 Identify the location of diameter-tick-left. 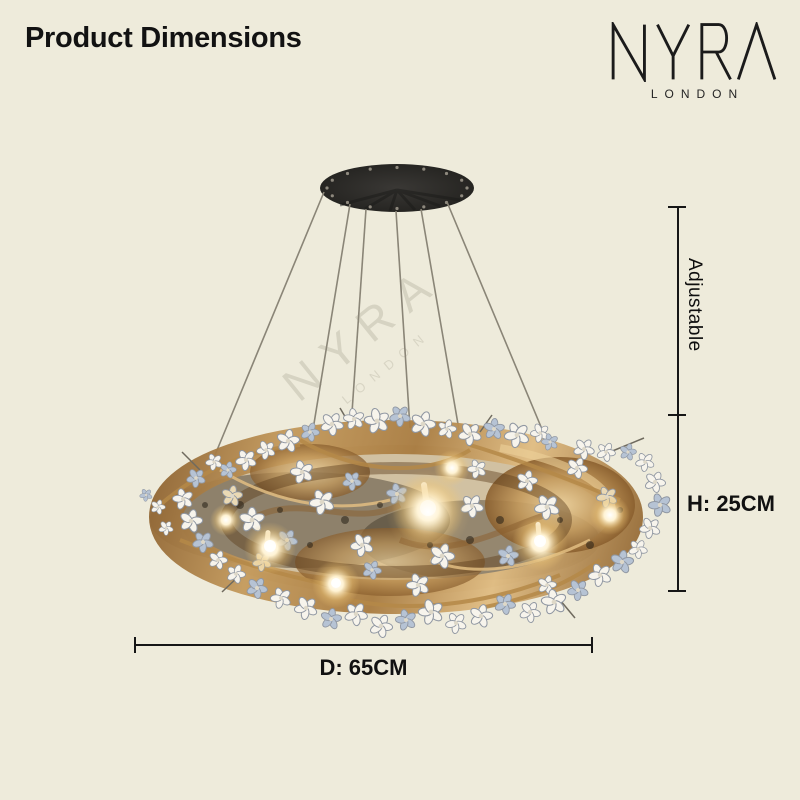
(135, 645).